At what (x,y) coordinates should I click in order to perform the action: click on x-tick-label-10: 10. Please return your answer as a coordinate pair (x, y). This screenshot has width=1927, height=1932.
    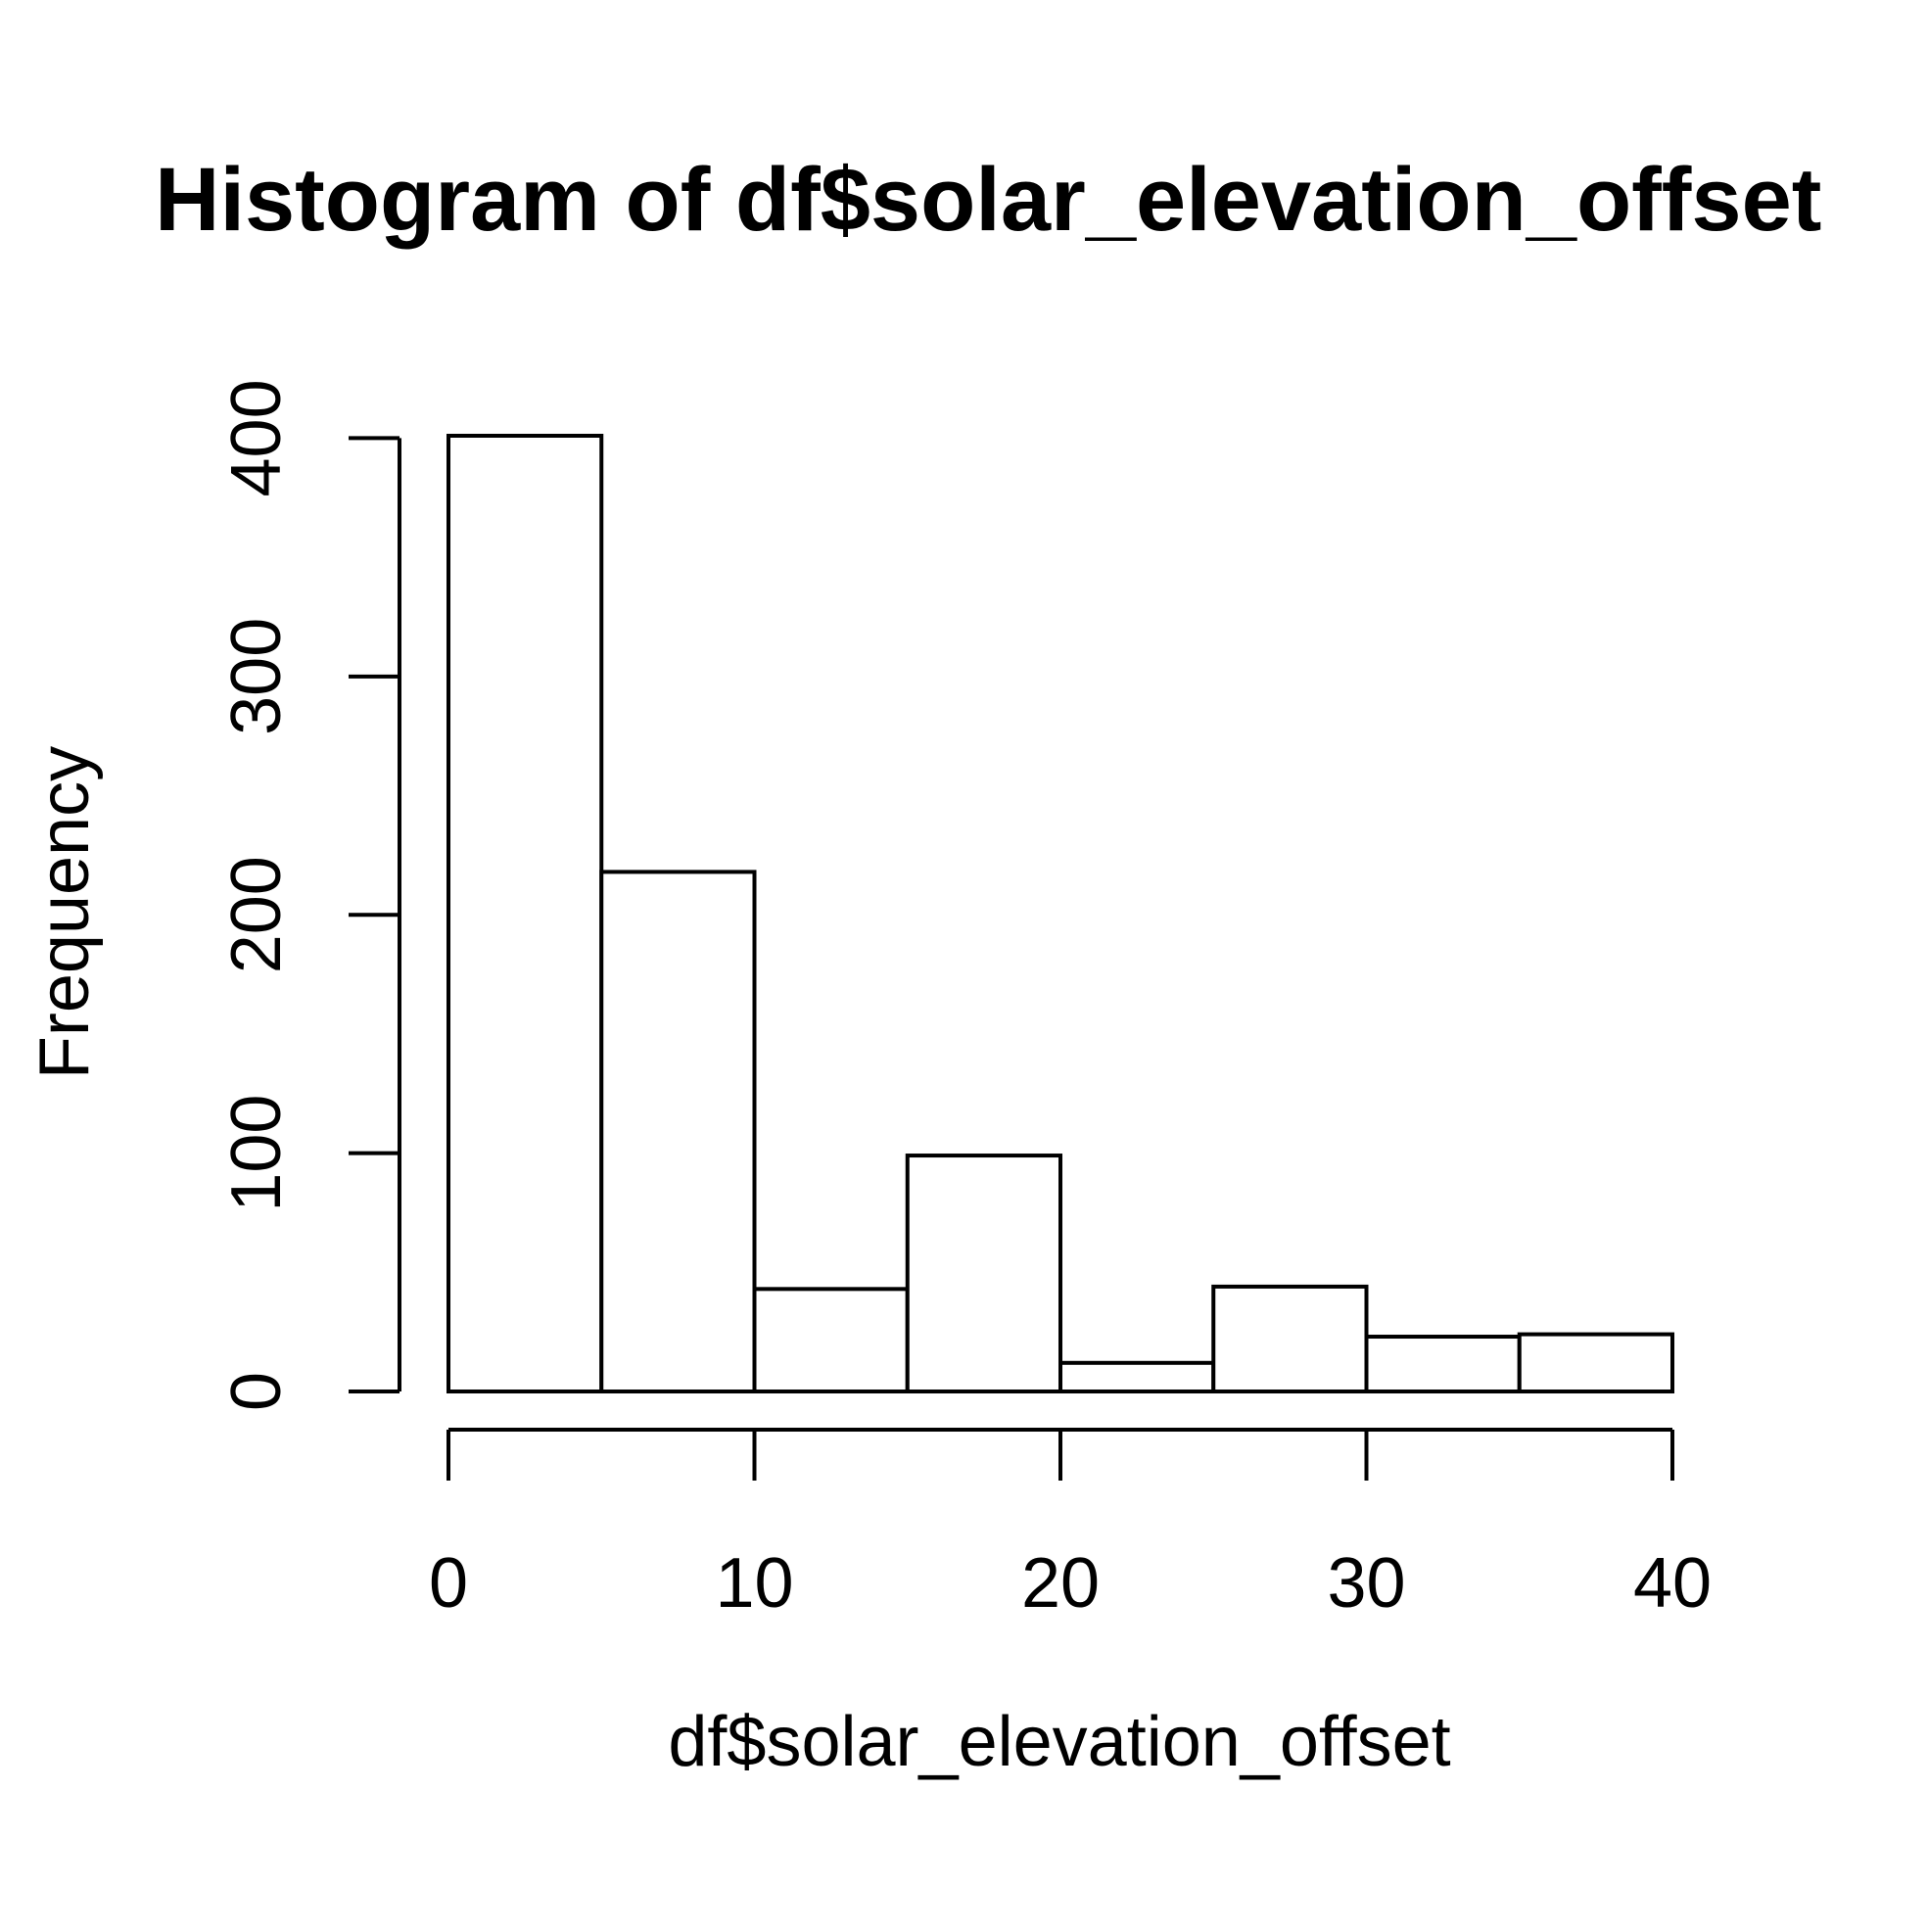
    Looking at the image, I should click on (754, 1583).